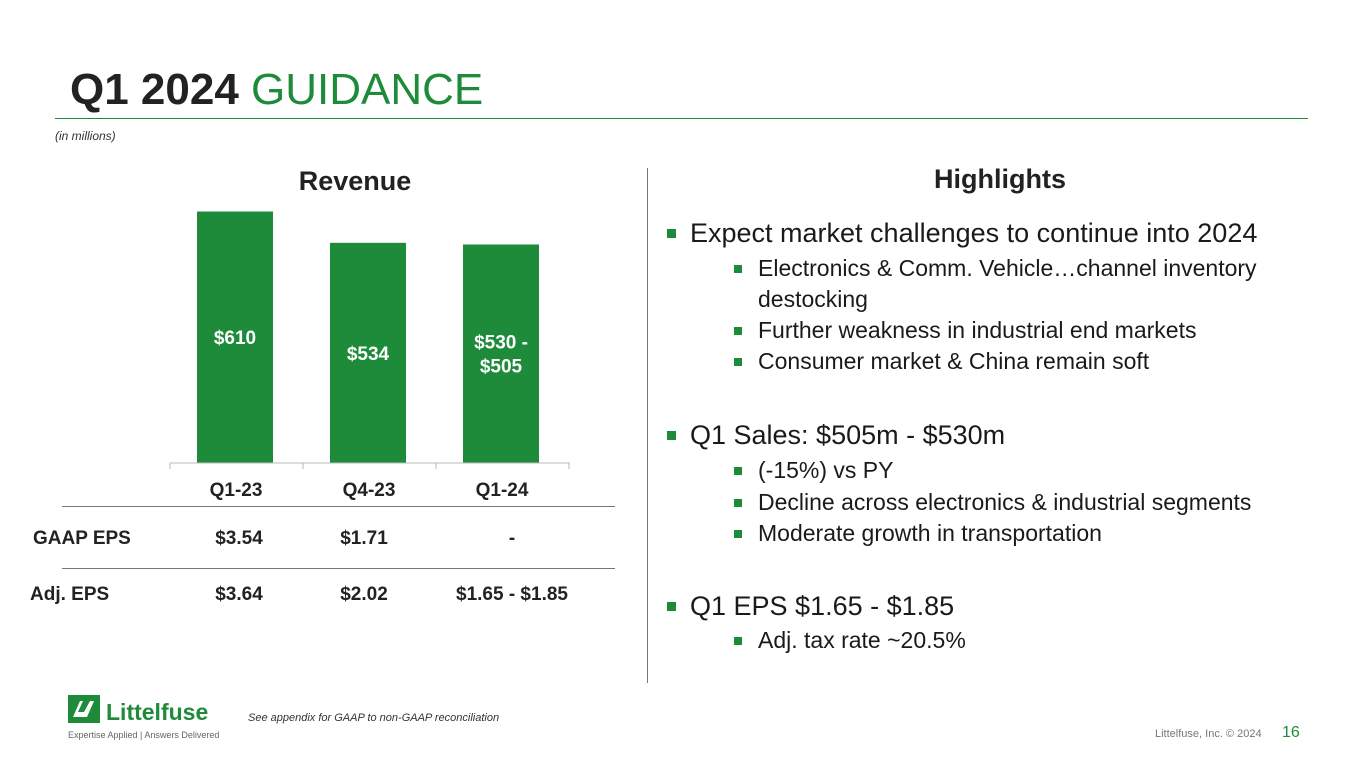  Describe the element at coordinates (82, 538) in the screenshot. I see `eps-row-label: GAAP EPS` at that location.